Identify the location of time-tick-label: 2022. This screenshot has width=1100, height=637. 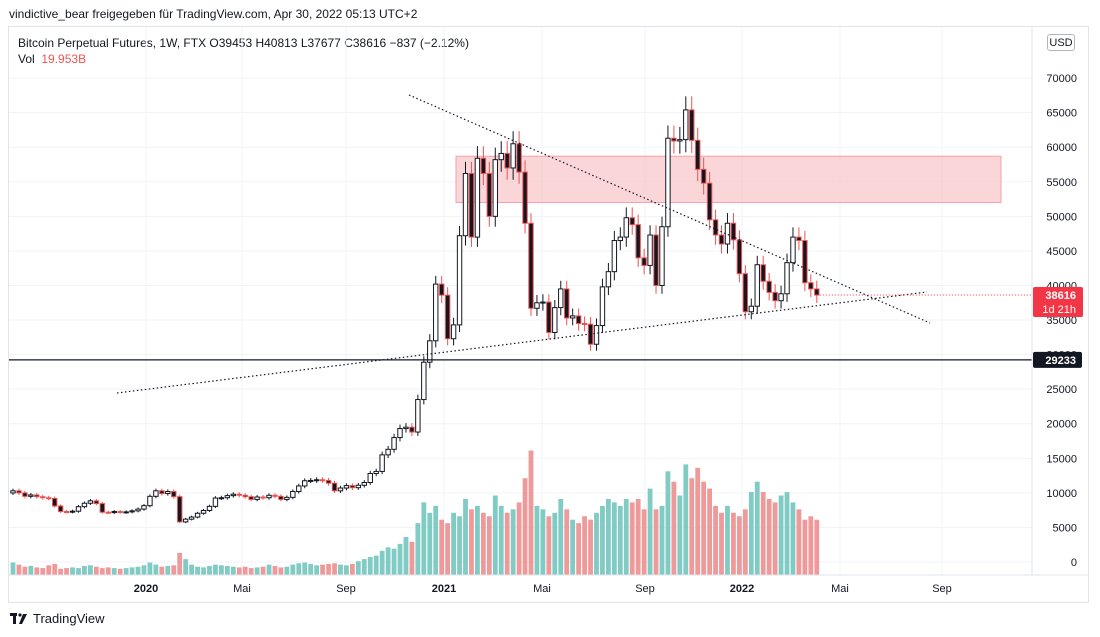
(742, 589).